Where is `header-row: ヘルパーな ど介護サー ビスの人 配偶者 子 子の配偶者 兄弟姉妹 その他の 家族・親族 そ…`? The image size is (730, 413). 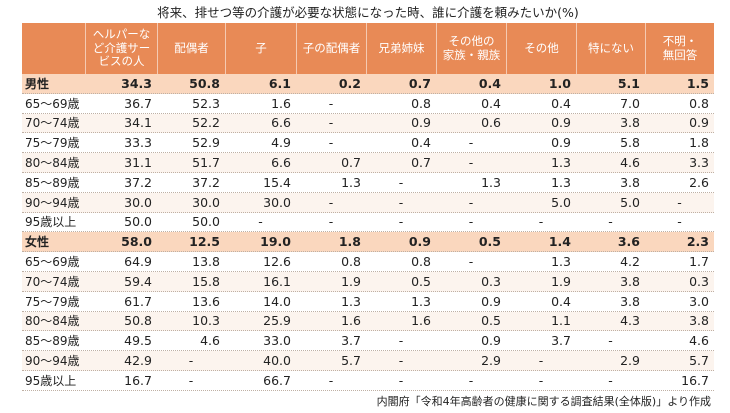
header-row: ヘルパーな ど介護サー ビスの人 配偶者 子 子の配偶者 兄弟姉妹 その他の 家族・親族 そ… is located at coordinates (368, 48).